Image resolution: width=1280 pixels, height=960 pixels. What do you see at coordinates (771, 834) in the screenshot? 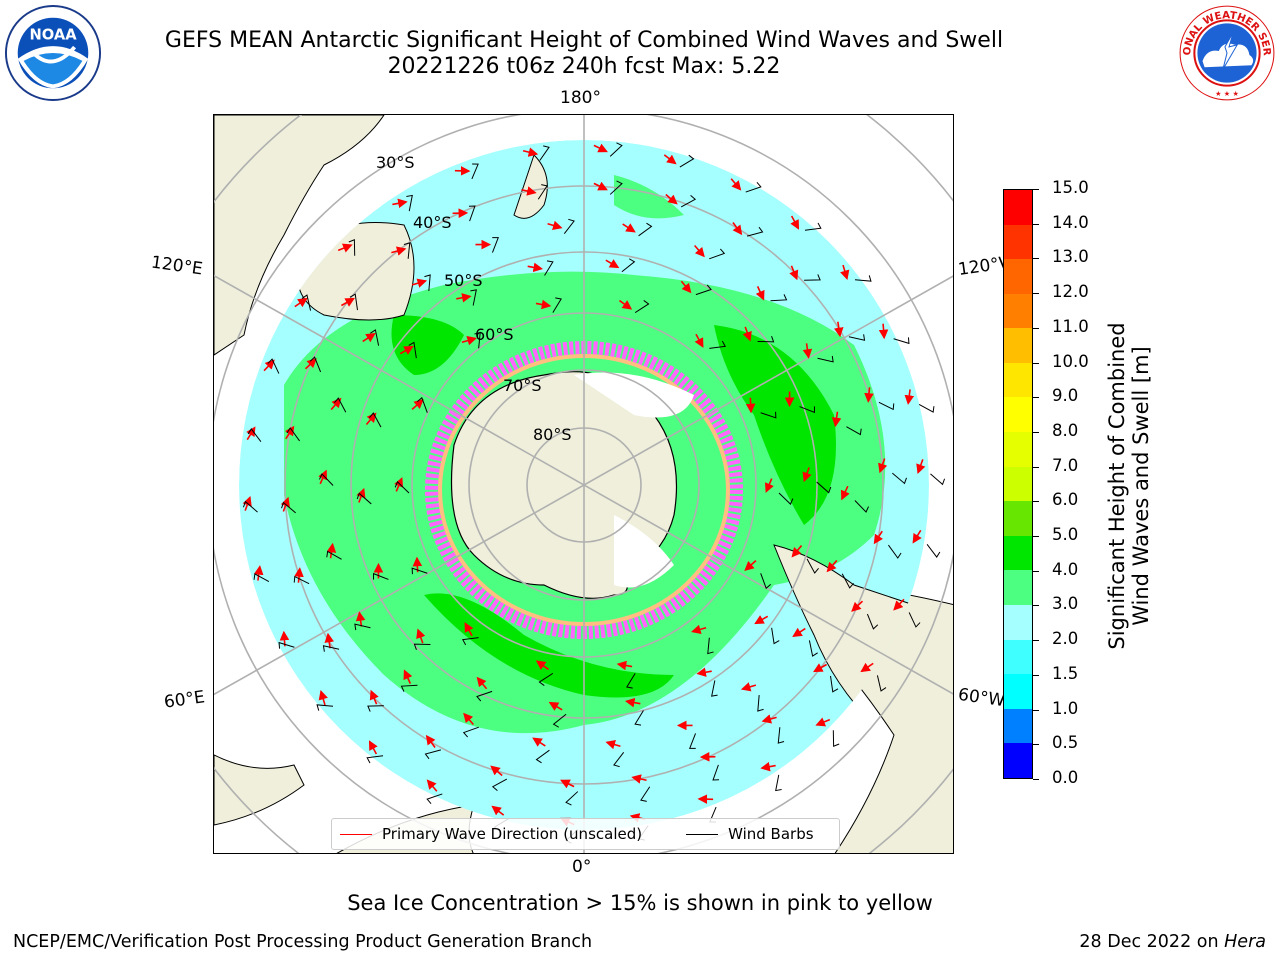
I see `legend-label-wind-barbs: Wind Barbs` at bounding box center [771, 834].